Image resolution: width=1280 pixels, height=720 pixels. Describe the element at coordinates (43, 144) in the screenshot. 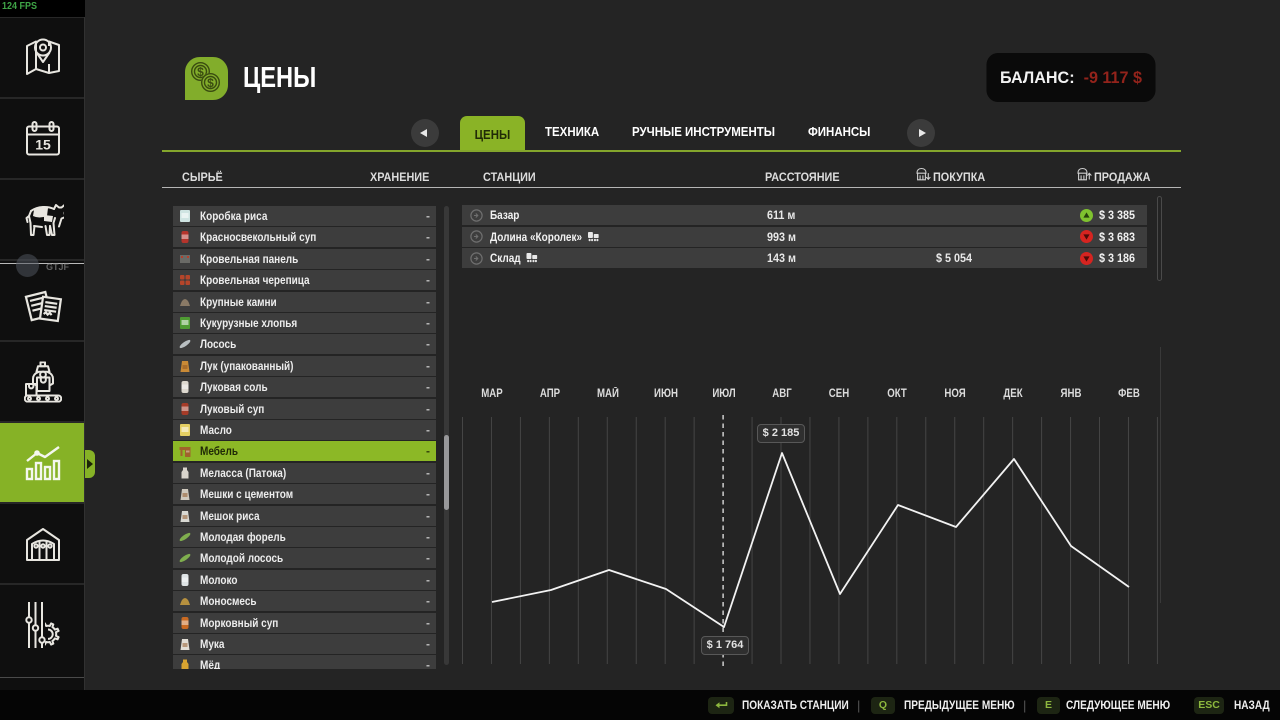

I see `svg-text: 15` at that location.